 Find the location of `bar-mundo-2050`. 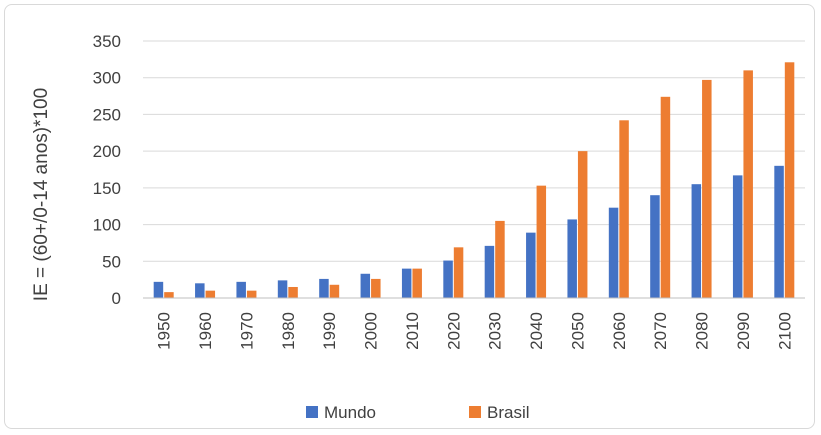

bar-mundo-2050 is located at coordinates (572, 258).